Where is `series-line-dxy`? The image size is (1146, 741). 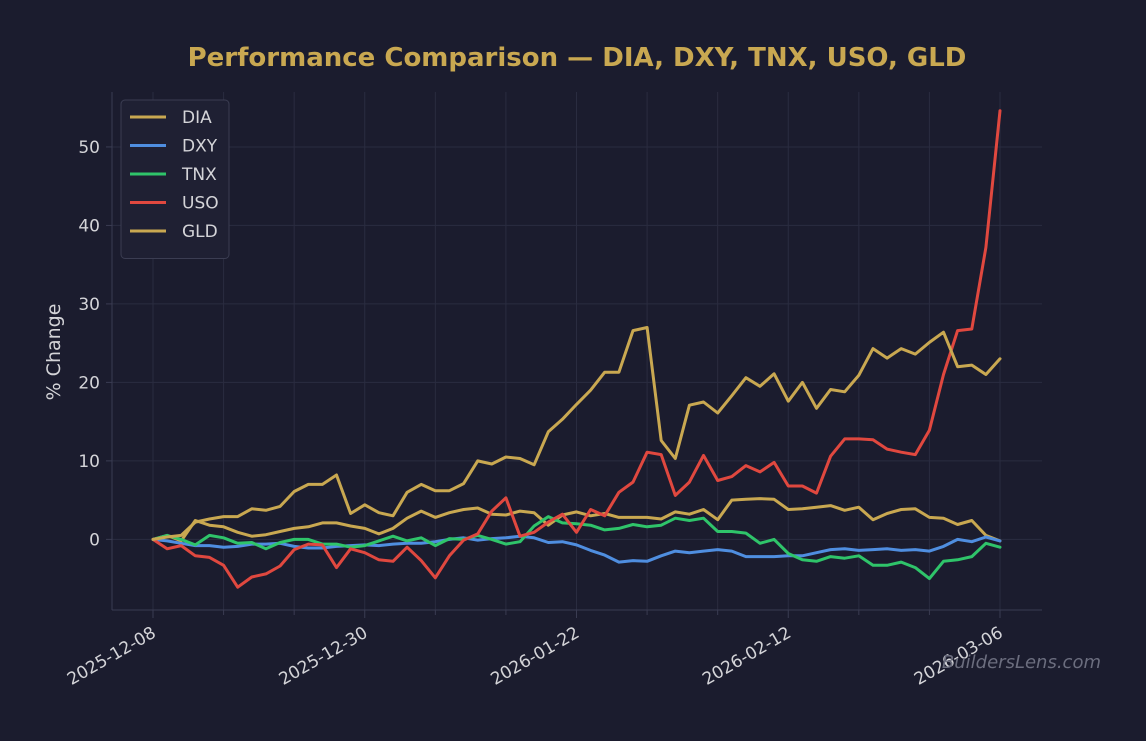 series-line-dxy is located at coordinates (576, 549).